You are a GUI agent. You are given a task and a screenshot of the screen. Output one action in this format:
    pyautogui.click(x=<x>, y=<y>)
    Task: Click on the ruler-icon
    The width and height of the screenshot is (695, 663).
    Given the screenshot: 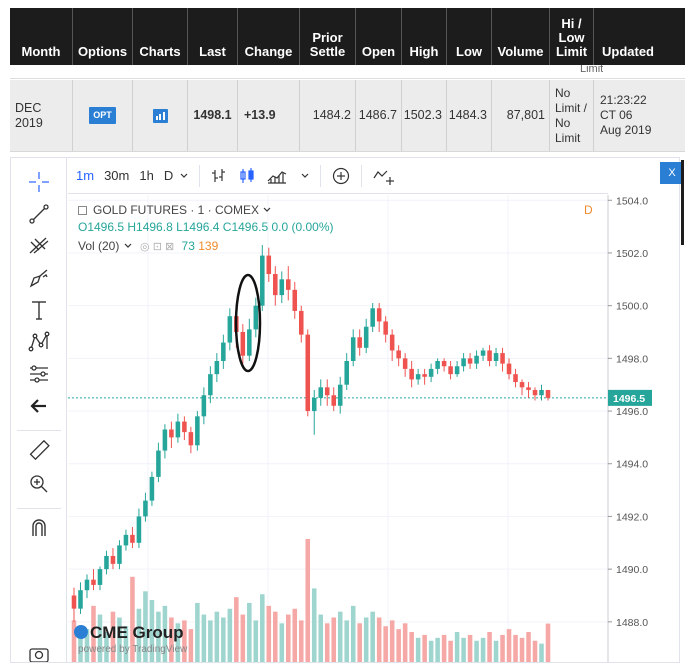 What is the action you would take?
    pyautogui.click(x=39, y=450)
    